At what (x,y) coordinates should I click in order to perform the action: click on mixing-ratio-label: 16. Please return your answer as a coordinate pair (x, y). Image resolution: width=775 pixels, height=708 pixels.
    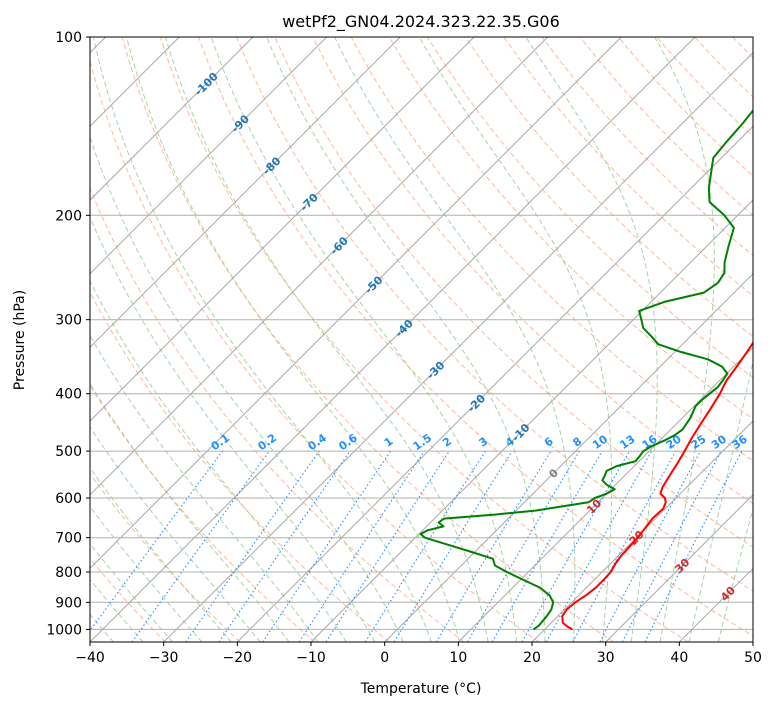
    Looking at the image, I should click on (650, 442).